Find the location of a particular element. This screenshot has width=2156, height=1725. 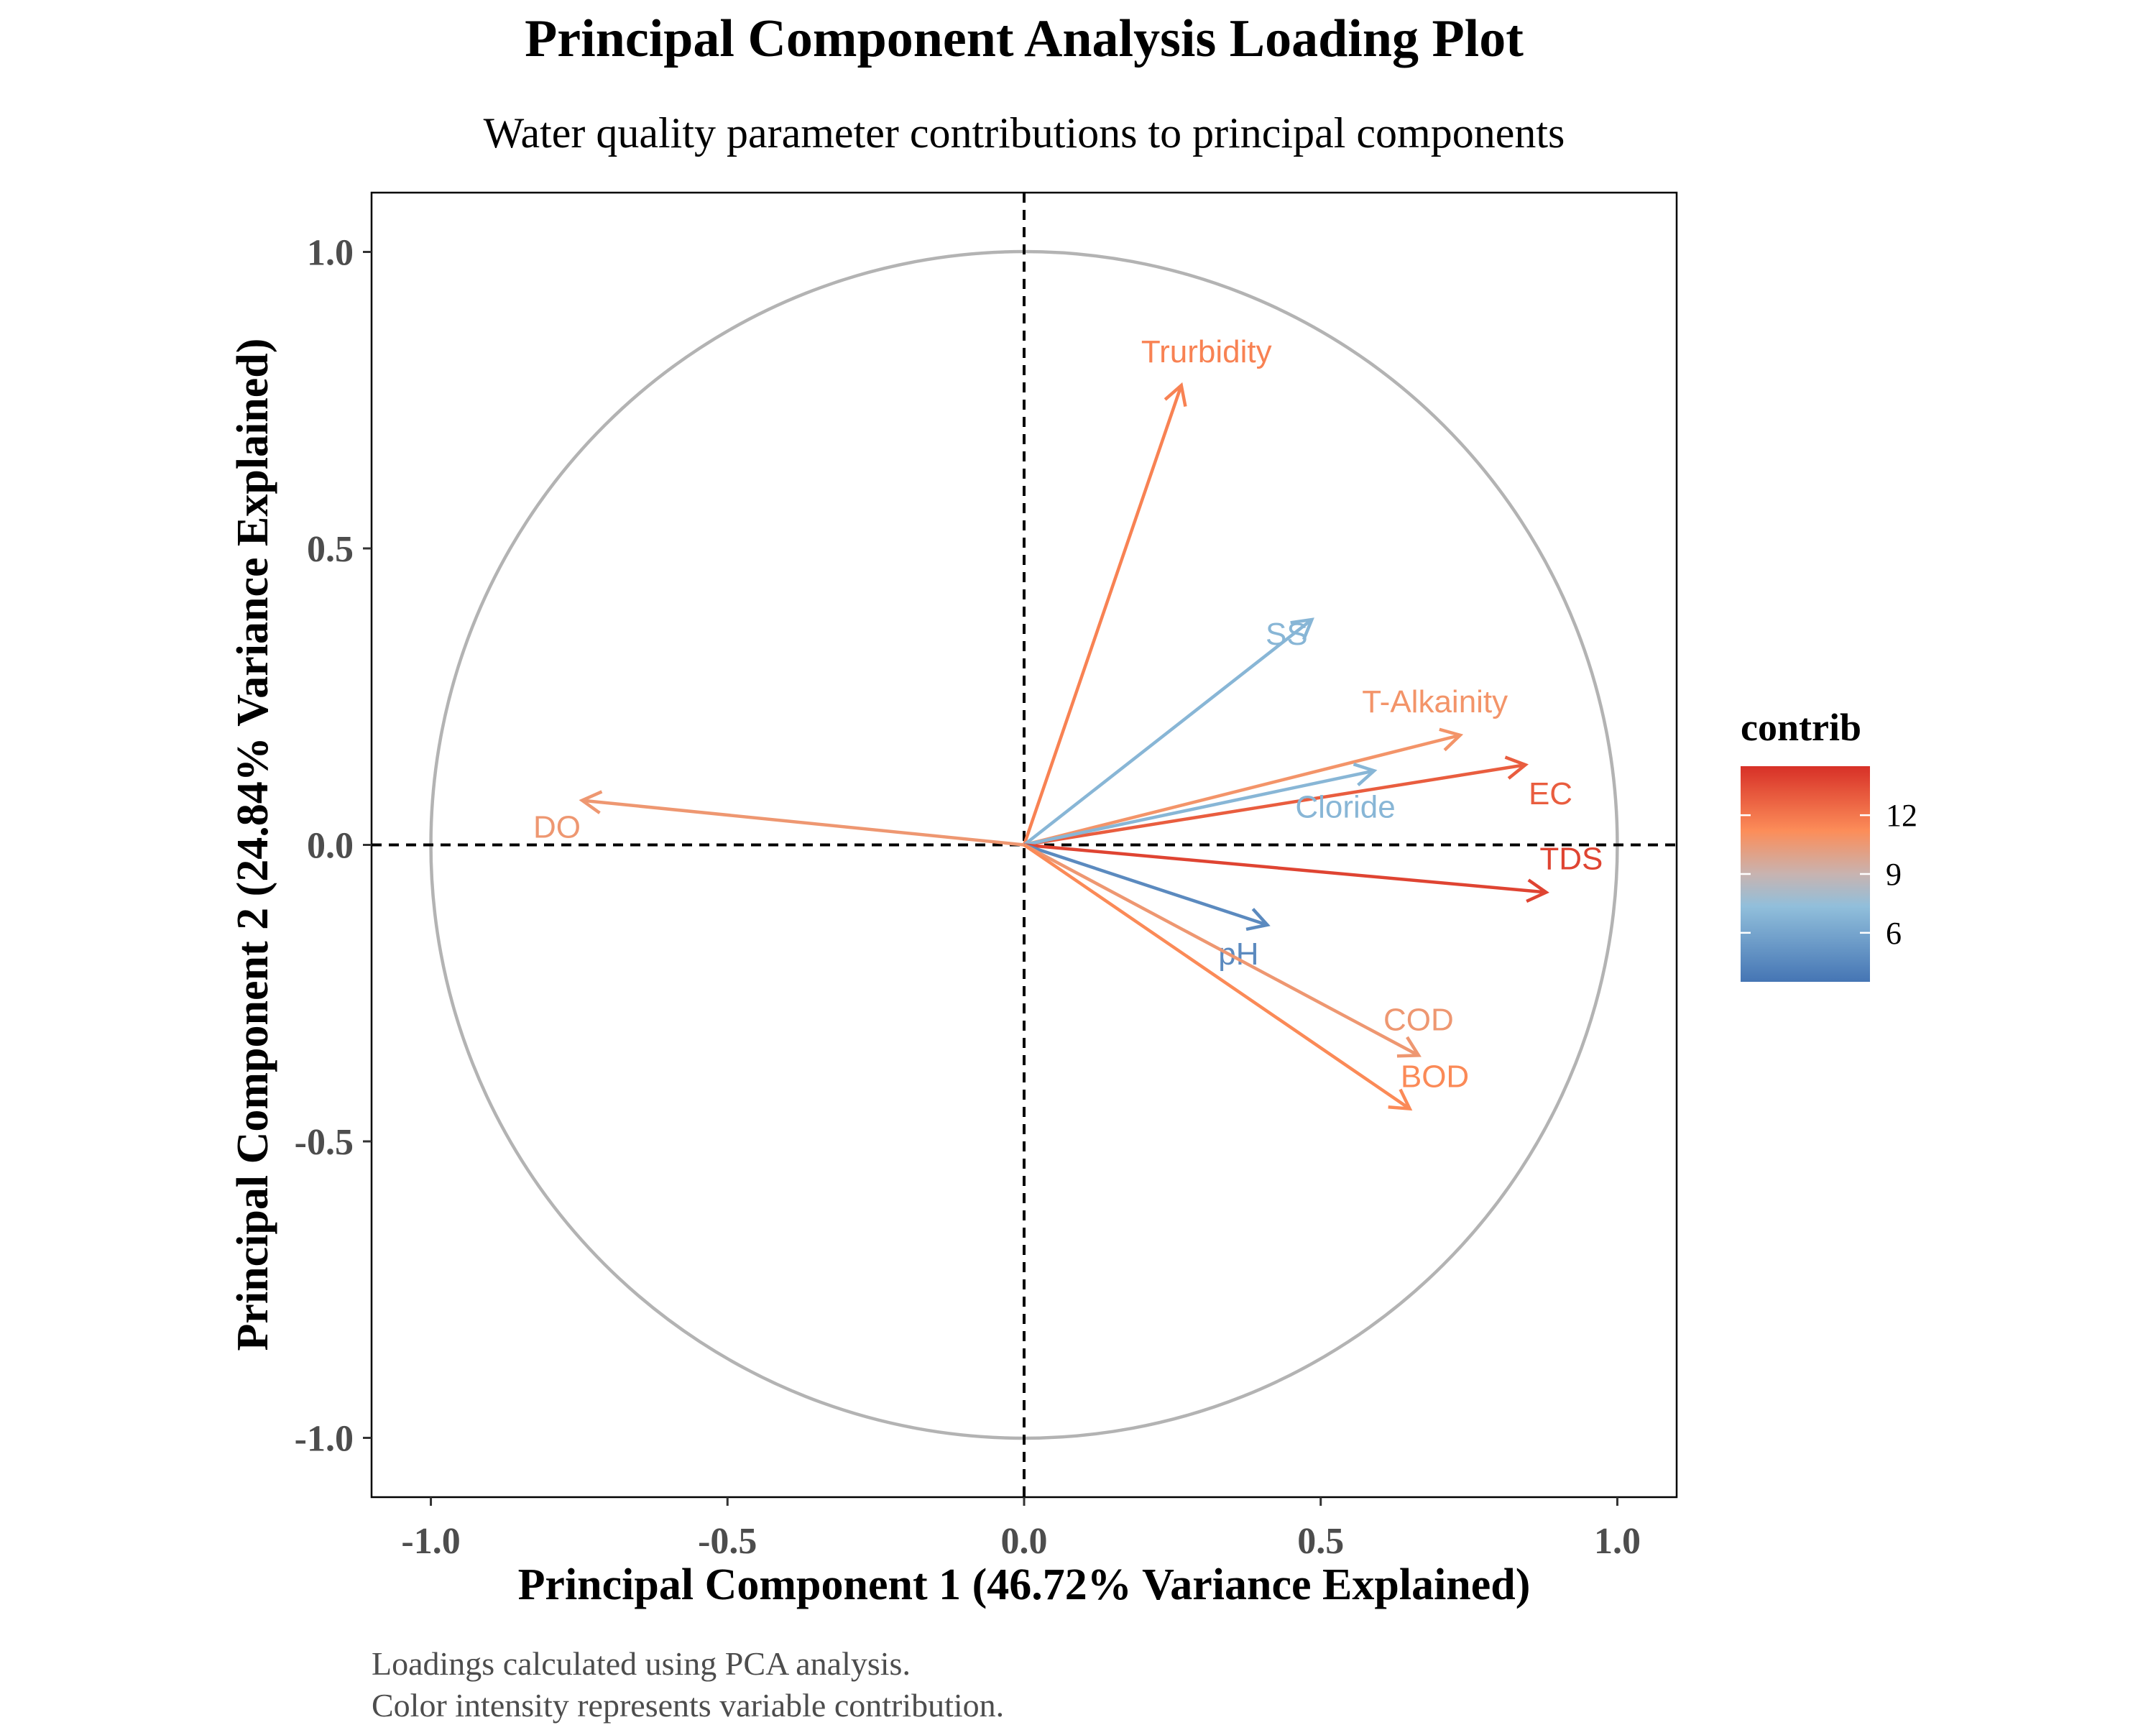

legend-tick-label: 12 is located at coordinates (1901, 815).